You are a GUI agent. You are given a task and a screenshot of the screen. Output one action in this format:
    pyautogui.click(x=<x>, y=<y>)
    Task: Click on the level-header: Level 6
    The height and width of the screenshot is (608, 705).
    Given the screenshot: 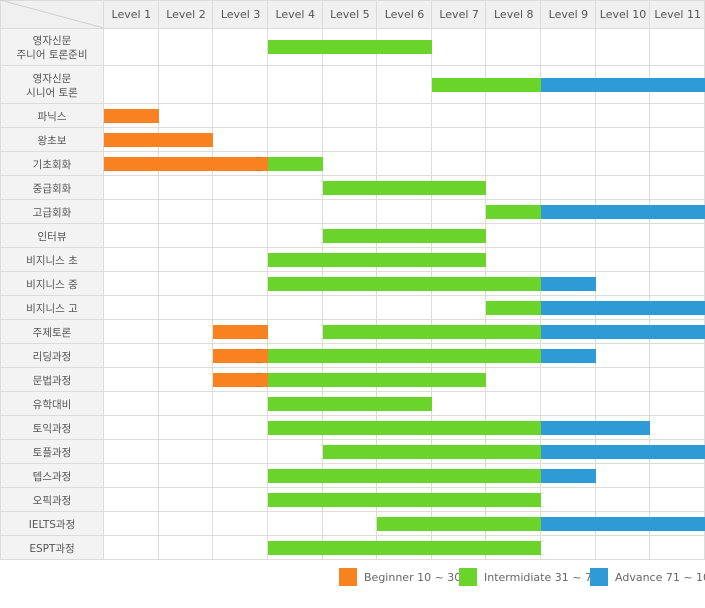 What is the action you would take?
    pyautogui.click(x=405, y=14)
    